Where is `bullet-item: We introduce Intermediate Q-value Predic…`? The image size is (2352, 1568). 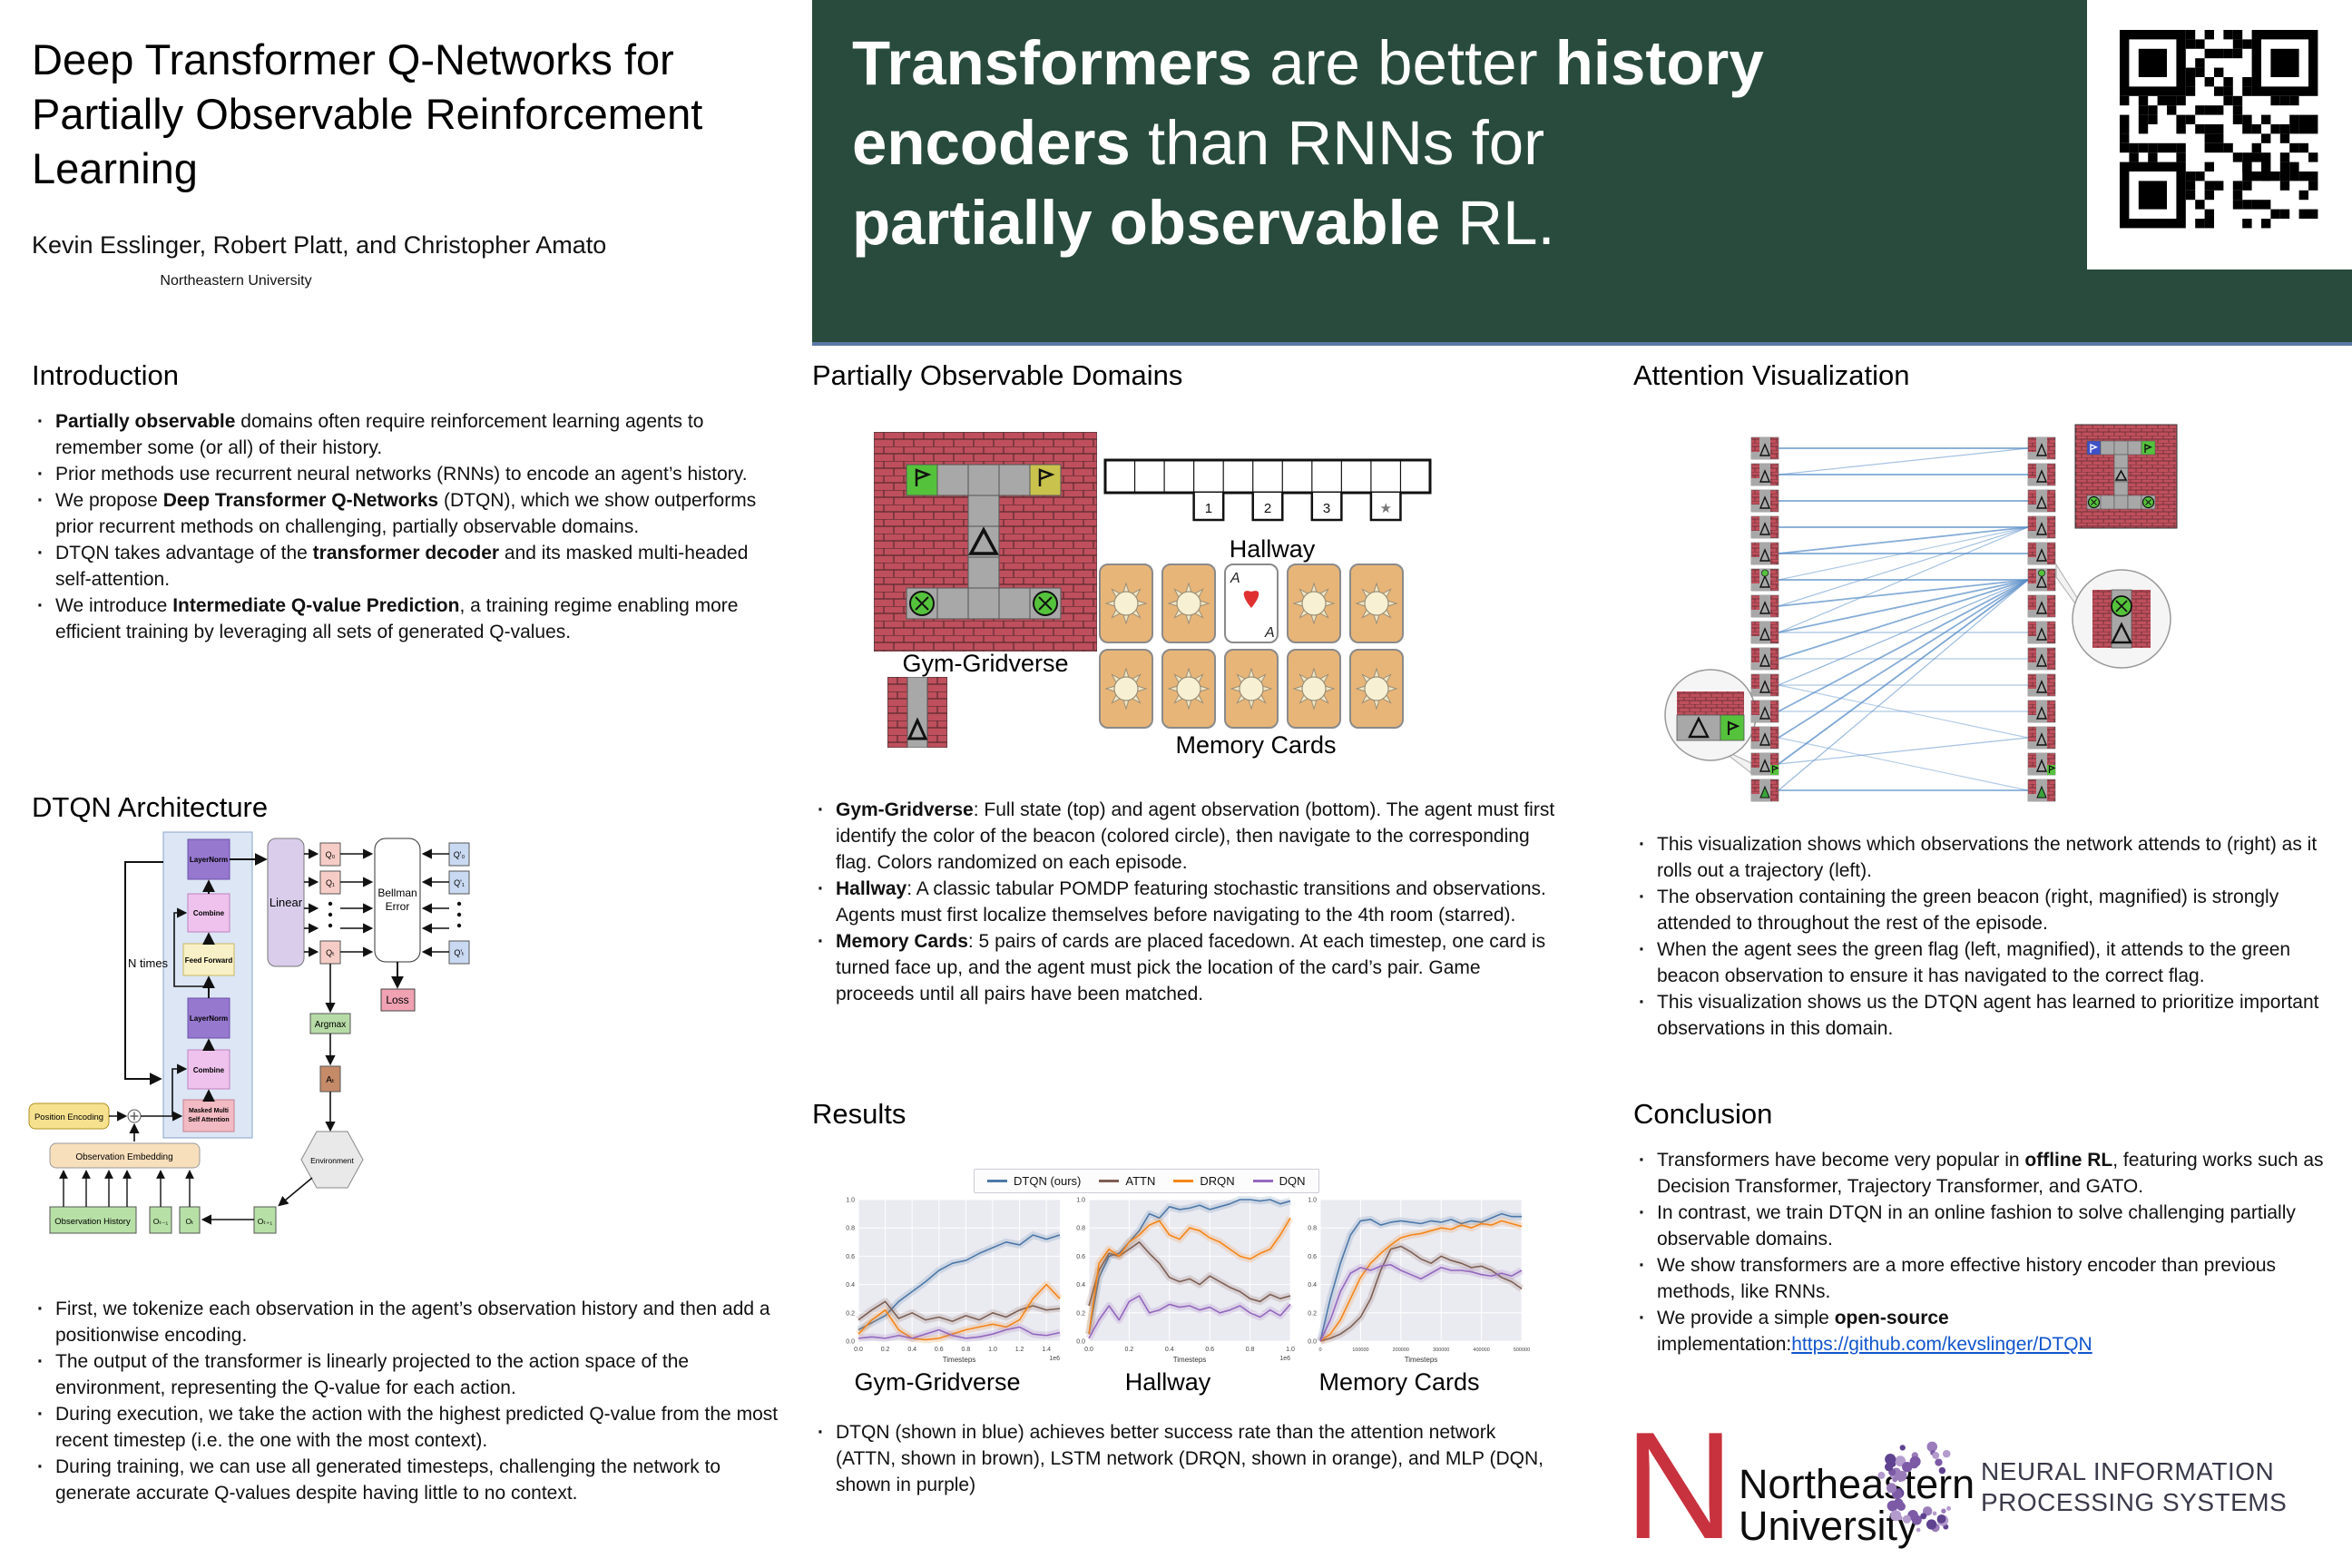 bullet-item: We introduce Intermediate Q-value Predic… is located at coordinates (404, 619).